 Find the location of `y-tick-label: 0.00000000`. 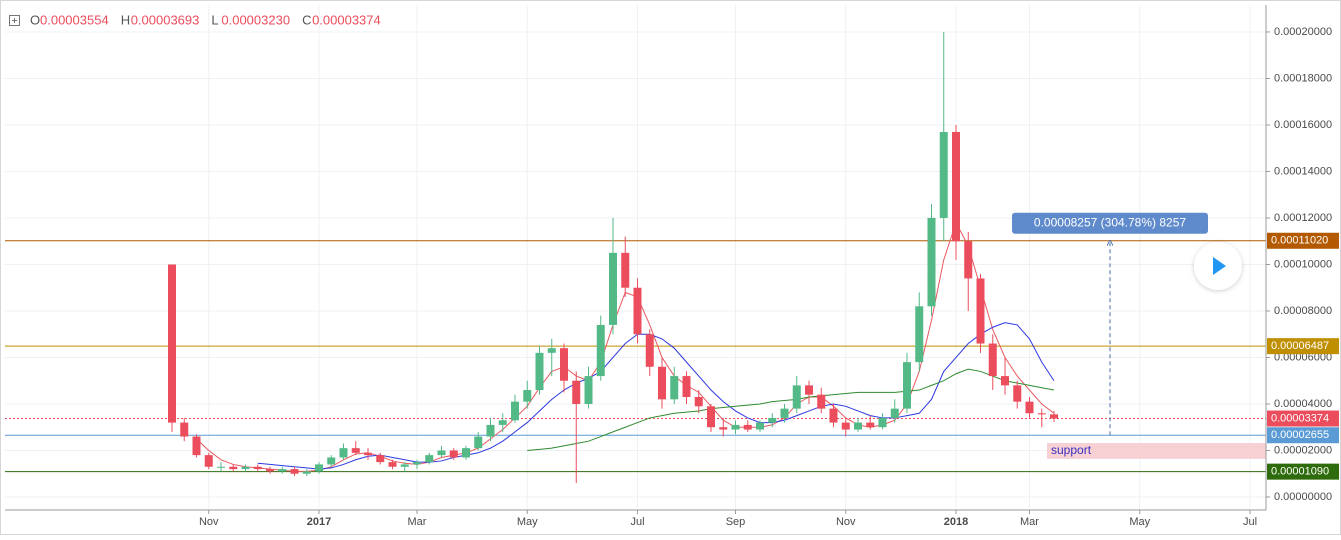

y-tick-label: 0.00000000 is located at coordinates (1303, 497).